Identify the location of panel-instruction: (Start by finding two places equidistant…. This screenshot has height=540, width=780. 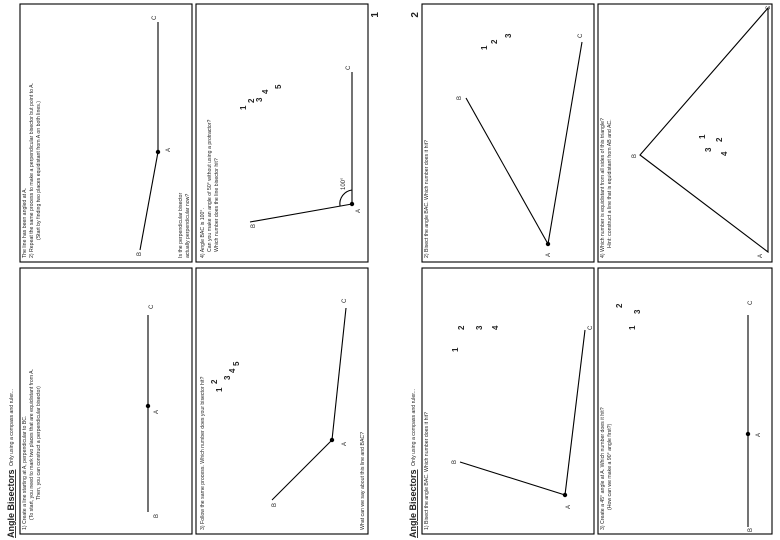
(39, 170).